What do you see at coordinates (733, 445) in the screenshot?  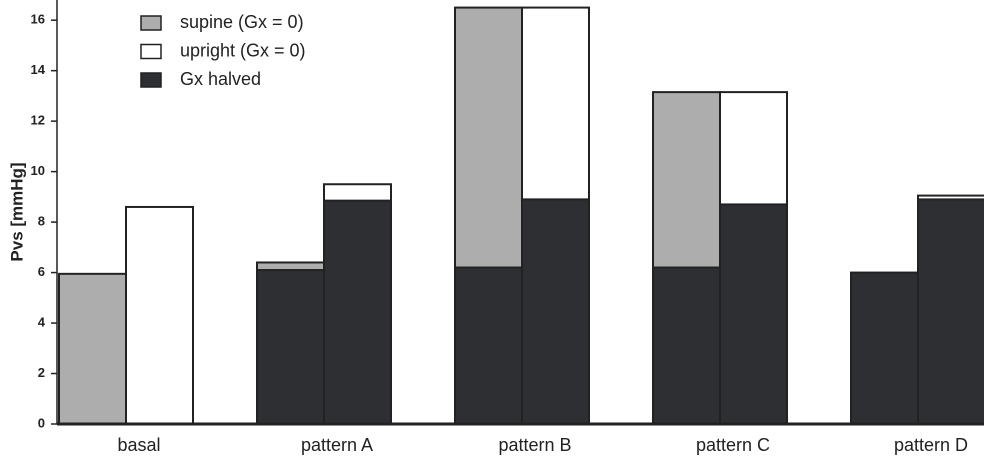 I see `x-tick-label: pattern C` at bounding box center [733, 445].